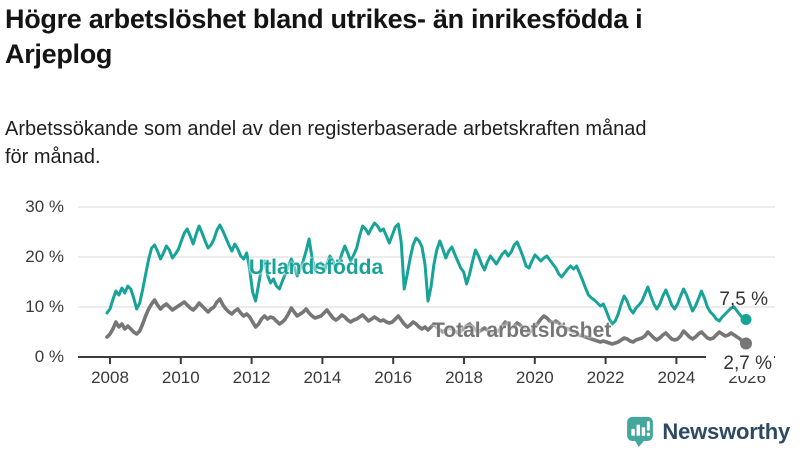  Describe the element at coordinates (49, 356) in the screenshot. I see `y-axis-label-0: 0 %` at that location.